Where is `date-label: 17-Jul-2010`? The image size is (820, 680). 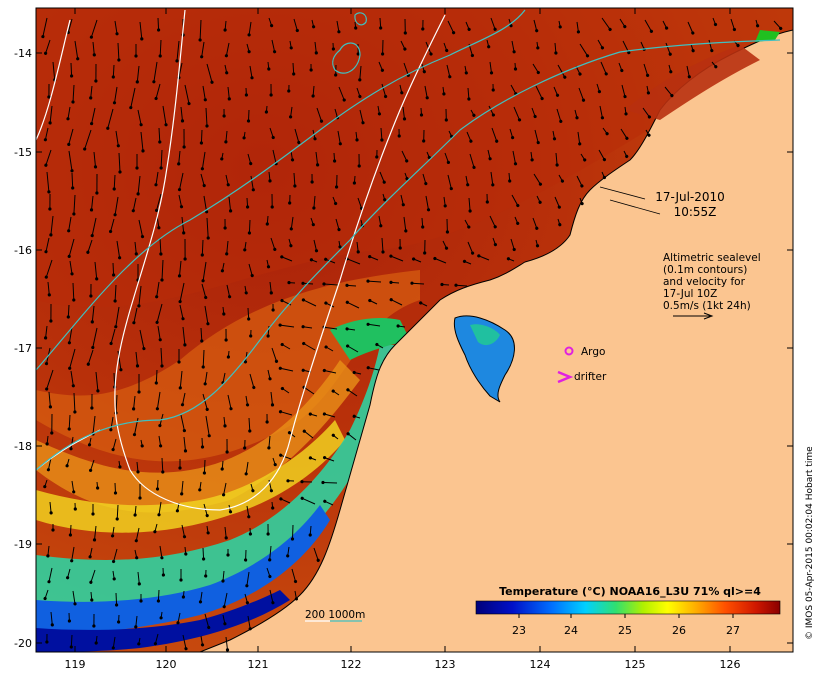 date-label: 17-Jul-2010 is located at coordinates (690, 197).